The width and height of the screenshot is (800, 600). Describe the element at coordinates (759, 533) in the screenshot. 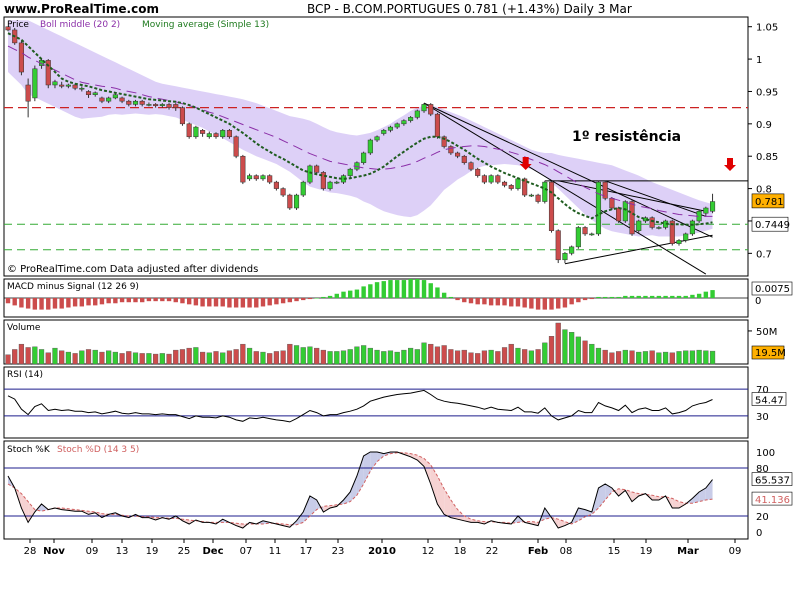

I see `stoch-axis-label: 0` at that location.